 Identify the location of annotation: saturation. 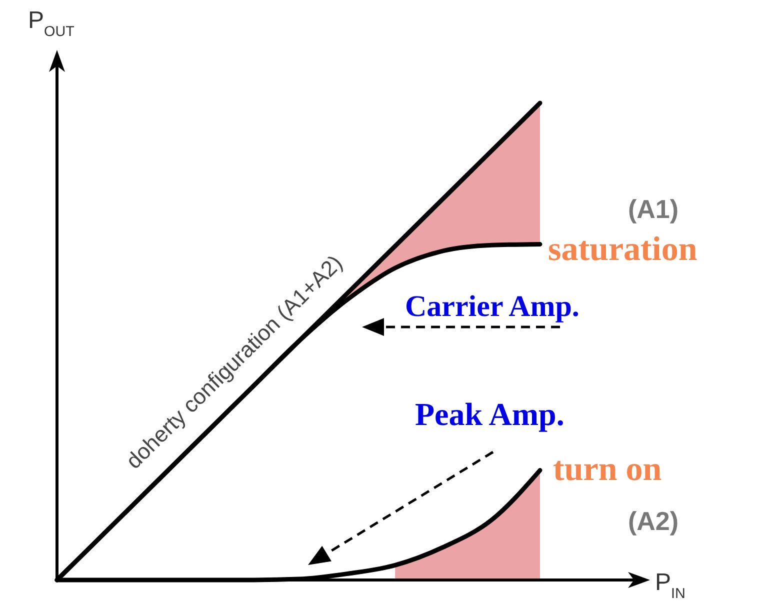
(623, 249).